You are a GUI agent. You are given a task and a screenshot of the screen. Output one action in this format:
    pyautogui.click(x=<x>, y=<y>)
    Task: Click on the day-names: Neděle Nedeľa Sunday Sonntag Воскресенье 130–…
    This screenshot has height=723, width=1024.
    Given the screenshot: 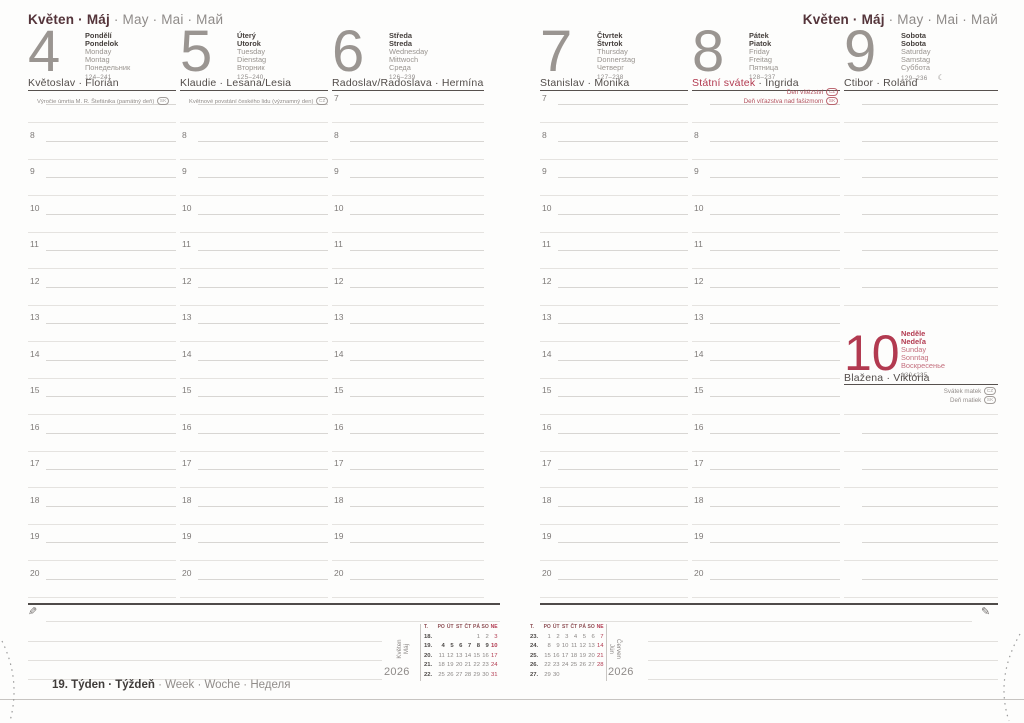 What is the action you would take?
    pyautogui.click(x=923, y=354)
    